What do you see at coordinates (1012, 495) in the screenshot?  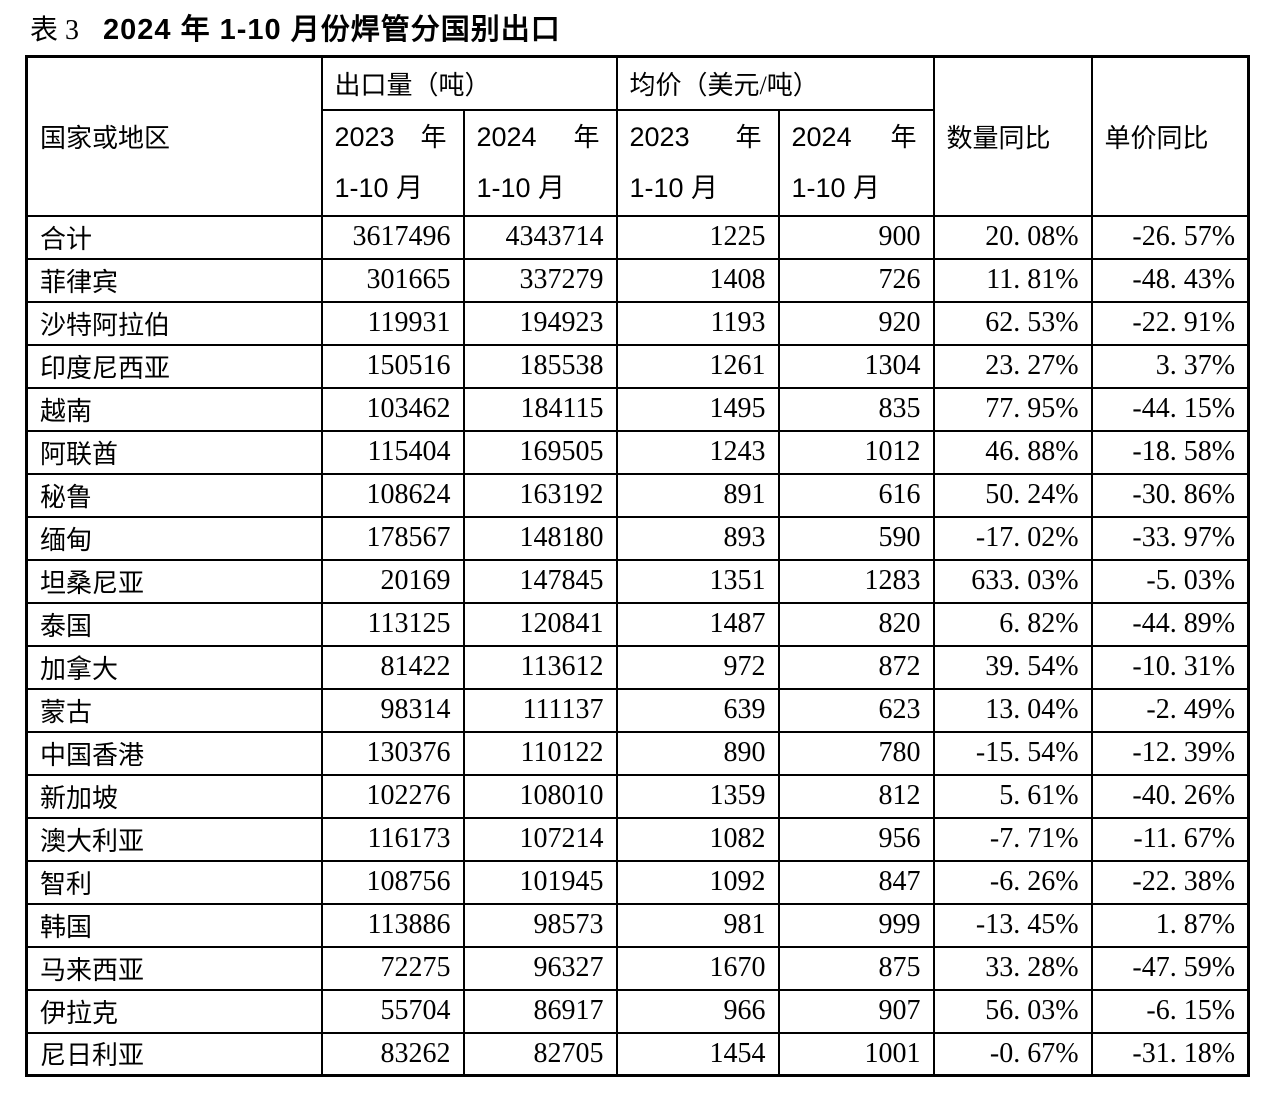 I see `qty-yoy-cell: 50. 24%` at bounding box center [1012, 495].